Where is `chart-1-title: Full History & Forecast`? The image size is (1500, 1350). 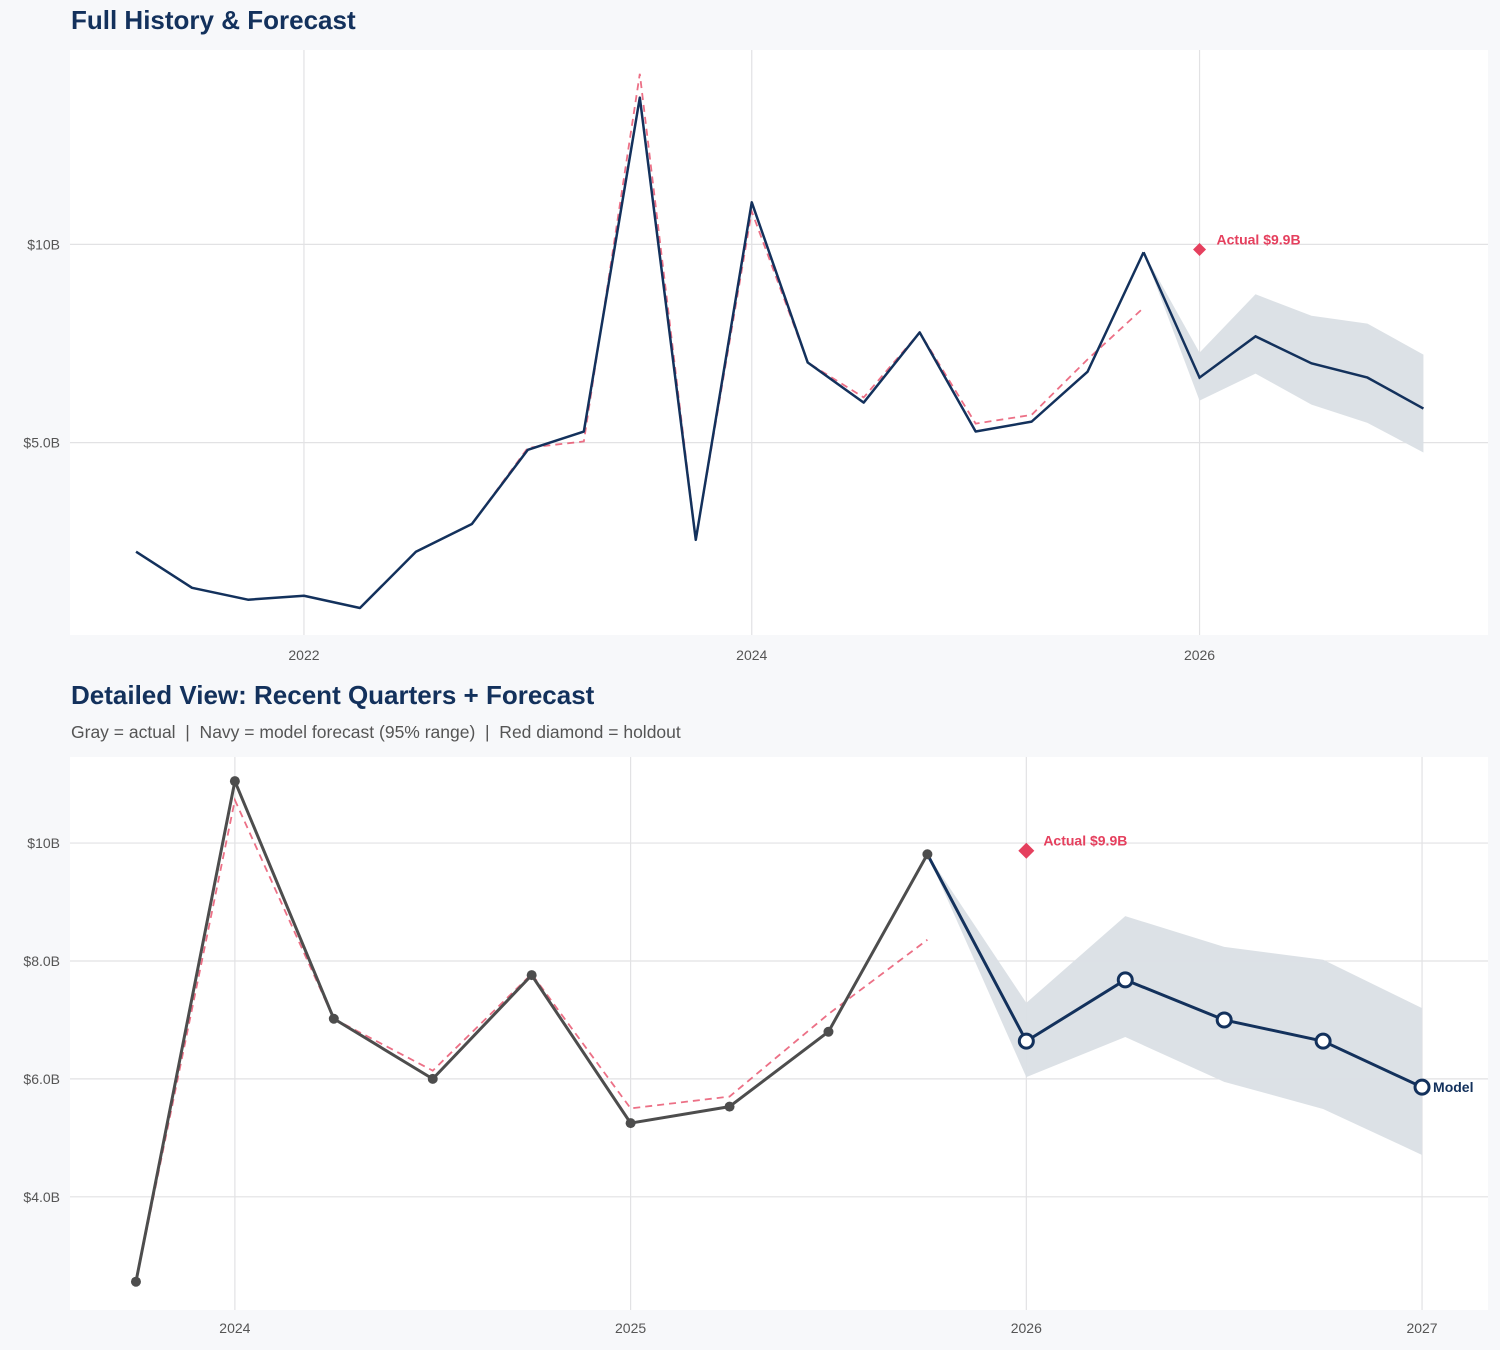 chart-1-title: Full History & Forecast is located at coordinates (213, 20).